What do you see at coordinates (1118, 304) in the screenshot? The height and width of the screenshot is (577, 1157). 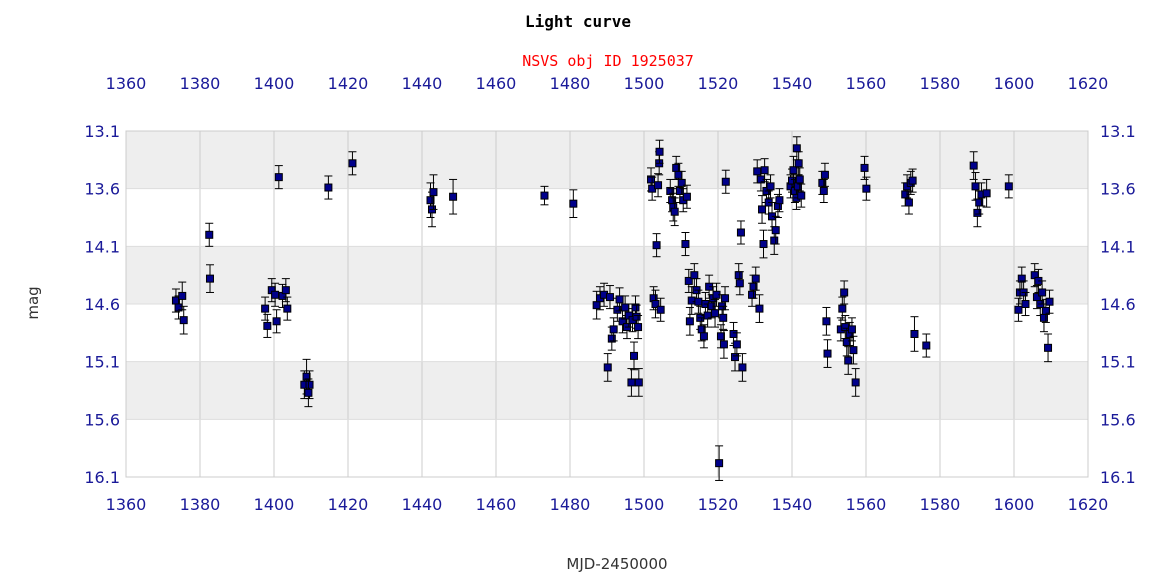 I see `y-tick-label-right: 14.6` at bounding box center [1118, 304].